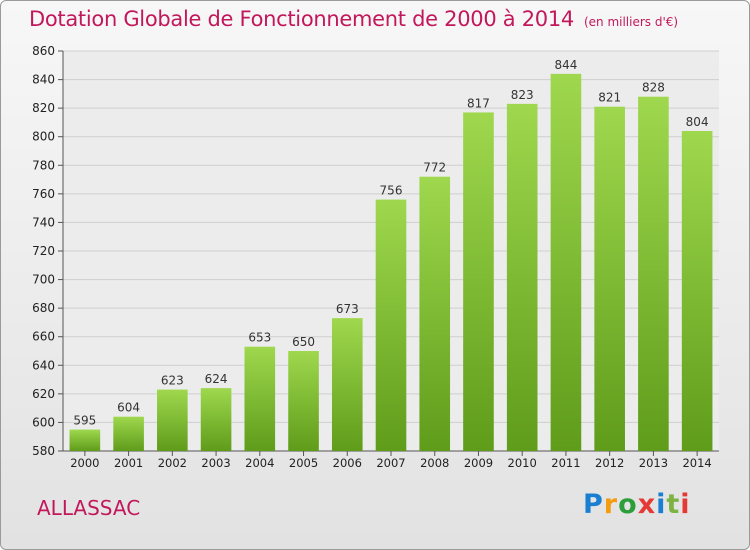 This screenshot has width=750, height=550. Describe the element at coordinates (673, 504) in the screenshot. I see `logo-letter: t` at that location.